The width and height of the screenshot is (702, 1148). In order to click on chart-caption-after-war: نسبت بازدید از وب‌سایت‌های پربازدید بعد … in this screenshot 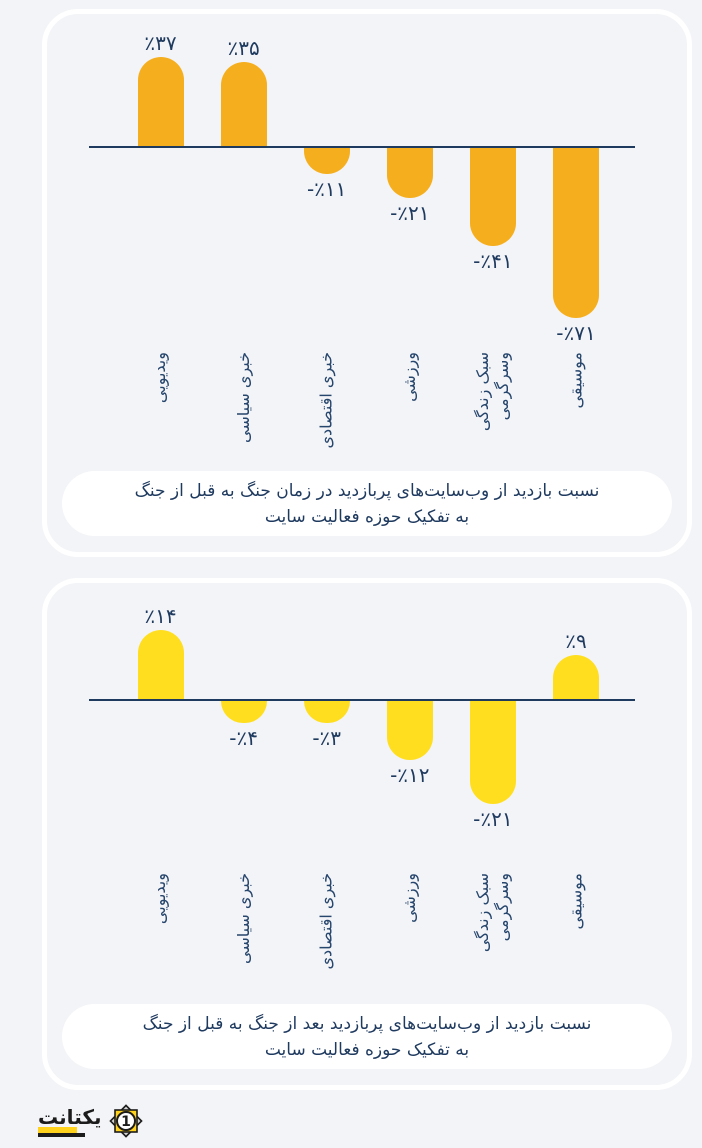, I will do `click(367, 1036)`.